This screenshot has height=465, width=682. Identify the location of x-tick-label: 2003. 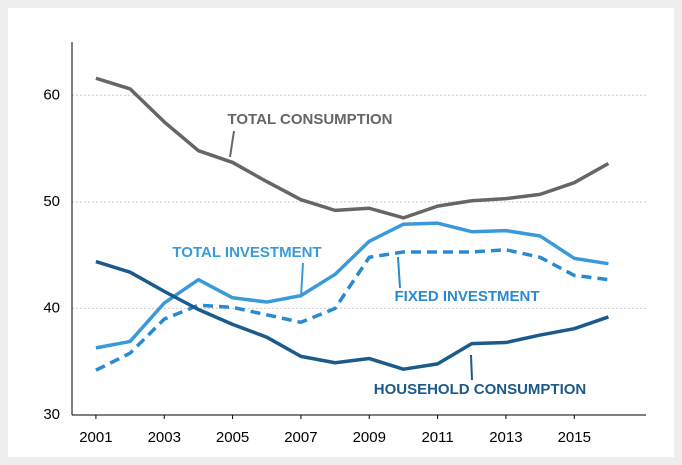
(164, 437).